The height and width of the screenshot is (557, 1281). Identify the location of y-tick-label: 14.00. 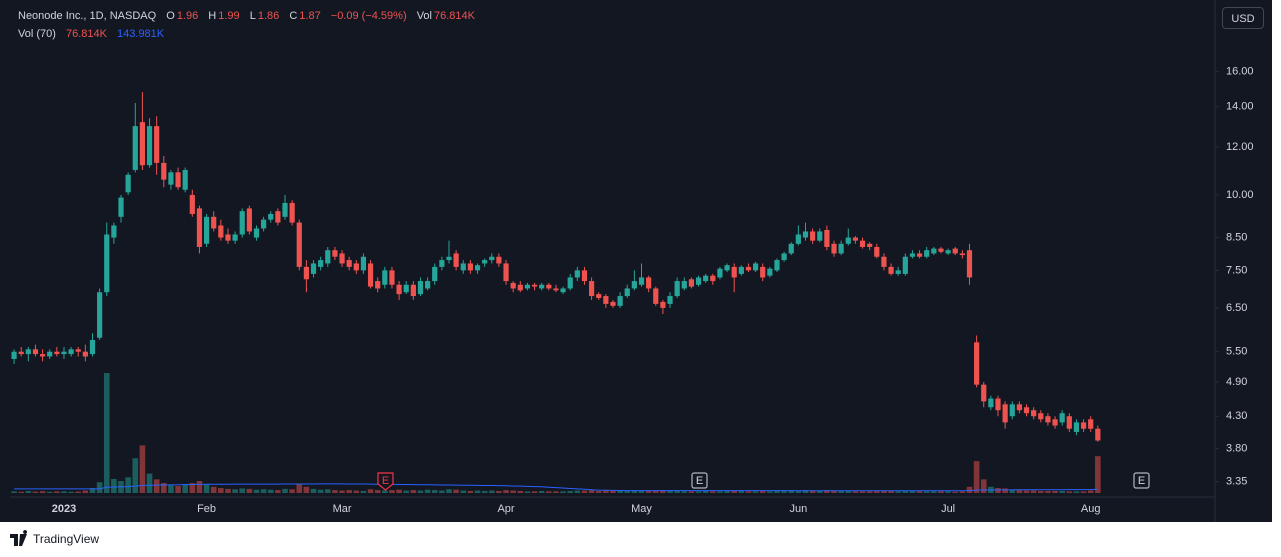
(1240, 107).